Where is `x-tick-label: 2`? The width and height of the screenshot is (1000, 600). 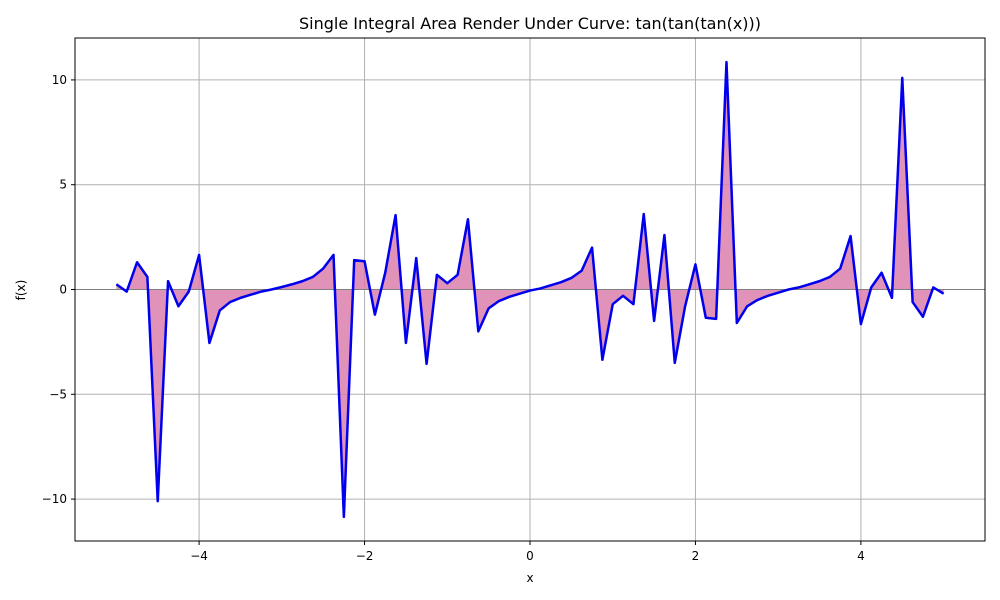
x-tick-label: 2 is located at coordinates (696, 556).